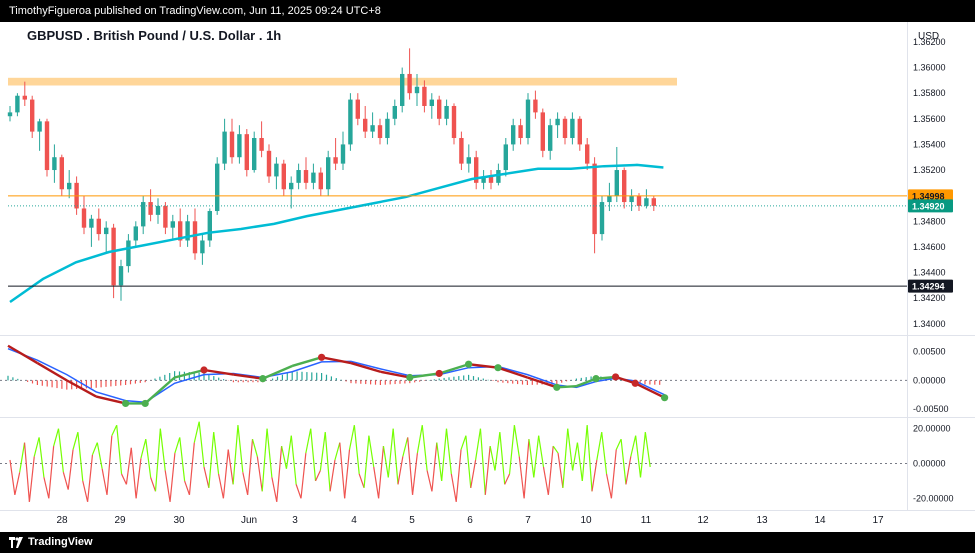 This screenshot has height=553, width=975. Describe the element at coordinates (412, 520) in the screenshot. I see `time-tick-label: 5` at that location.